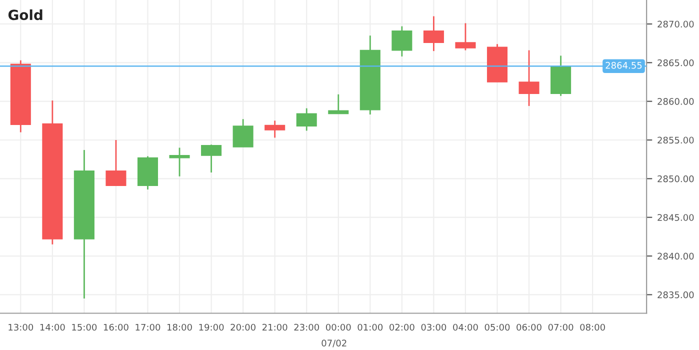 This screenshot has height=350, width=699. Describe the element at coordinates (676, 62) in the screenshot. I see `y-tick-label: 2865.00` at that location.